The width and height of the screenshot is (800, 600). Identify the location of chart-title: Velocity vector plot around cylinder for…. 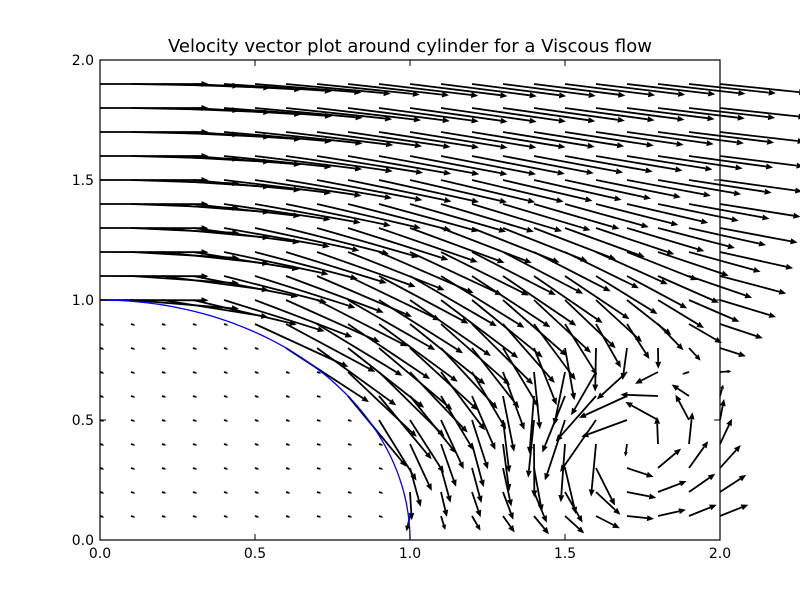
(410, 46).